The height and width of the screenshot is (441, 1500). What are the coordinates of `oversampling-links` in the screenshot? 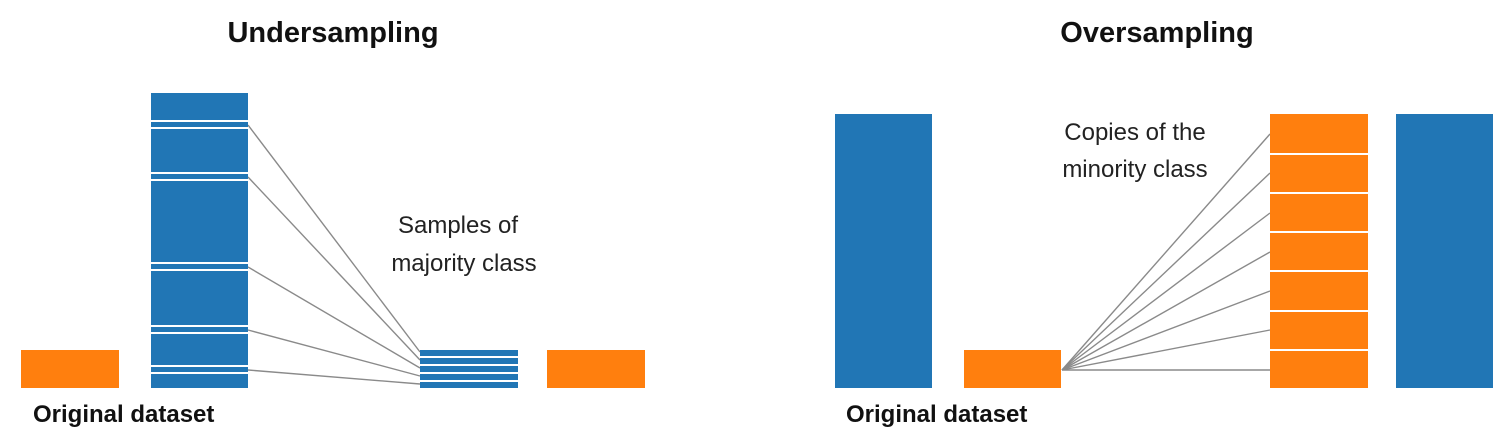 It's located at (1166, 252).